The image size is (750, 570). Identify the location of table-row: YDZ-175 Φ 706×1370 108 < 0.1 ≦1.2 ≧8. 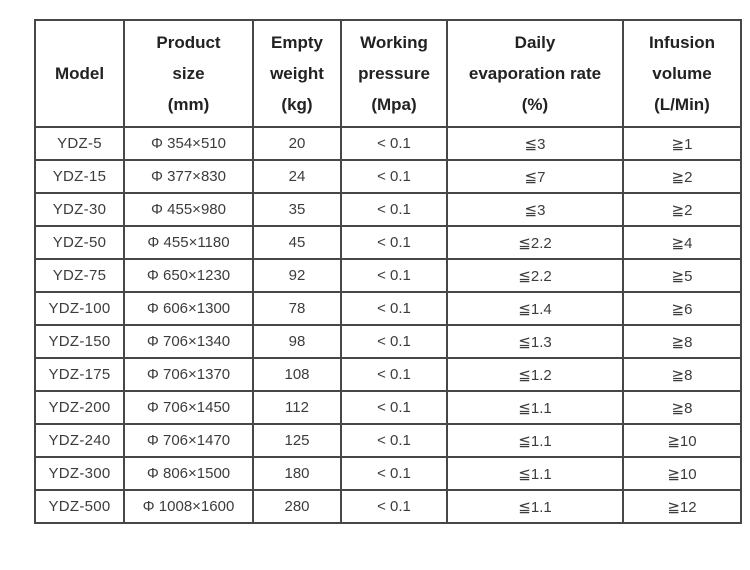
(388, 374).